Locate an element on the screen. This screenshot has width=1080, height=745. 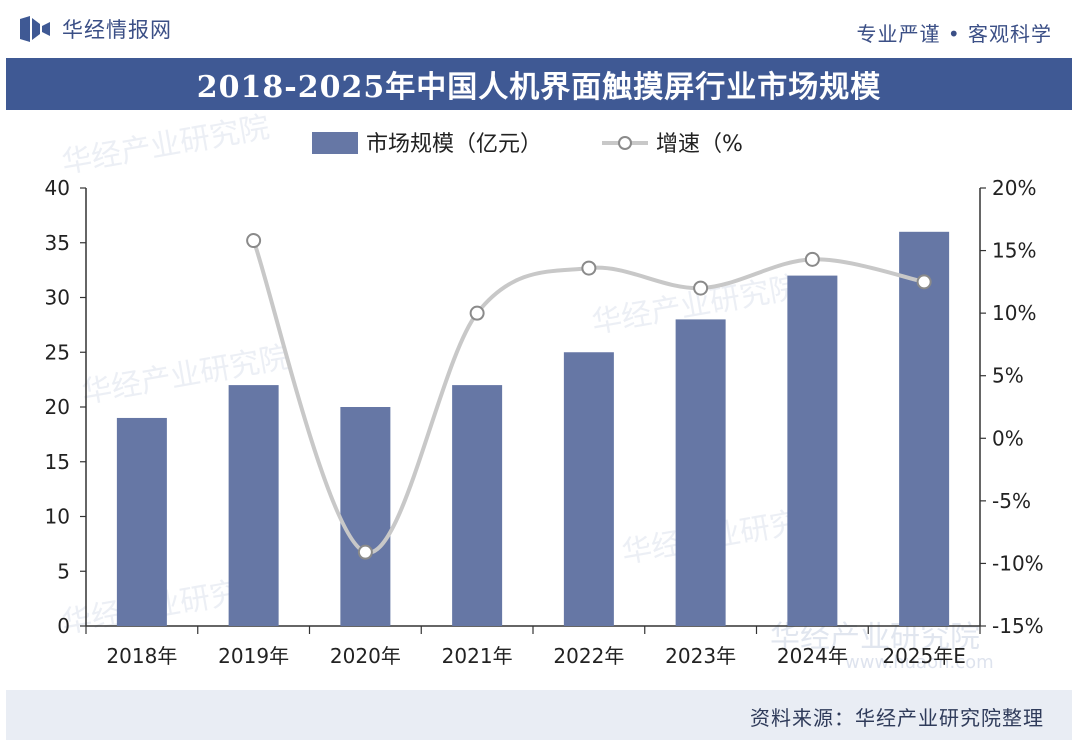
y-right-tick-label: -15% is located at coordinates (1018, 626).